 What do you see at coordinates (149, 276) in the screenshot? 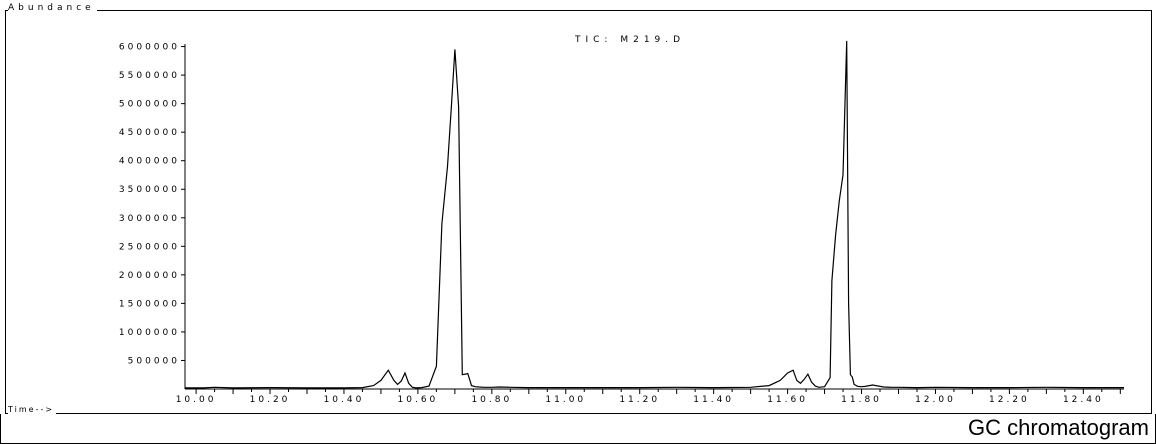
I see `y-tick-label: 2000000` at bounding box center [149, 276].